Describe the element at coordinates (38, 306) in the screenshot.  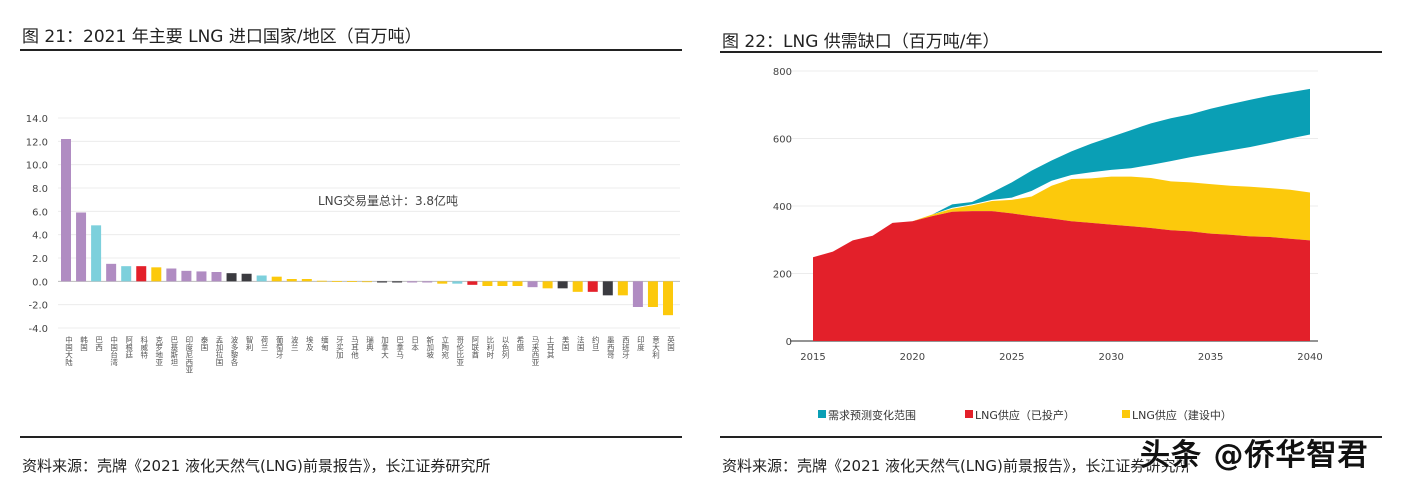
I see `y-tick-label: -2.0` at that location.